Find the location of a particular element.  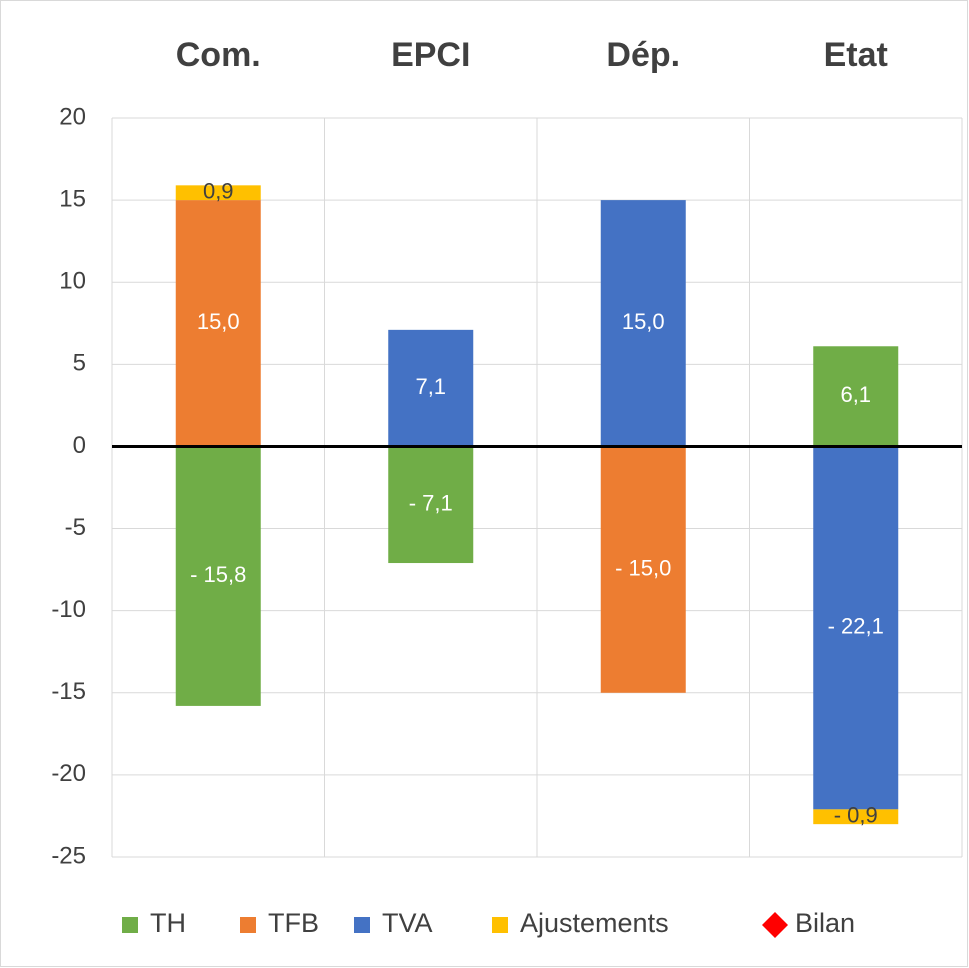

data-label: - 15,0 is located at coordinates (643, 567).